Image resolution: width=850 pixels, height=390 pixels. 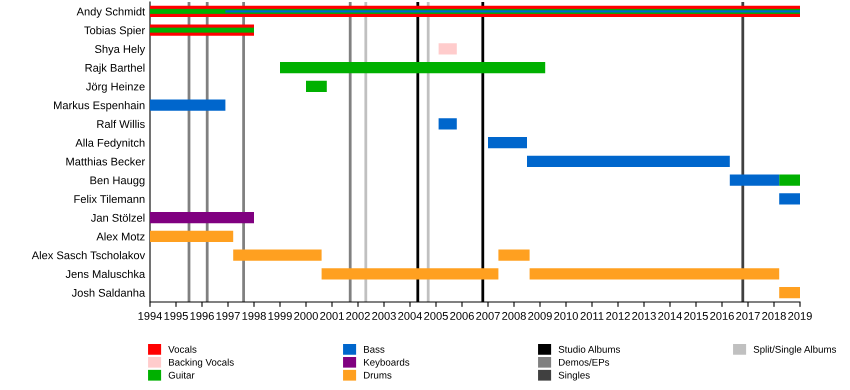 I want to click on x-tick-label: 1997, so click(x=228, y=316).